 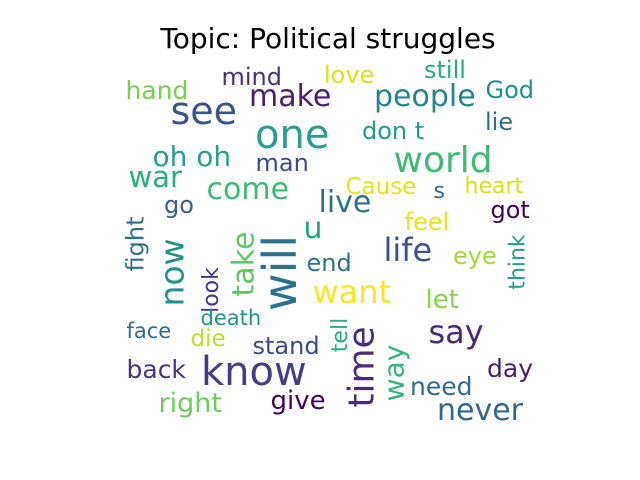 What do you see at coordinates (425, 96) in the screenshot?
I see `word-people: people` at bounding box center [425, 96].